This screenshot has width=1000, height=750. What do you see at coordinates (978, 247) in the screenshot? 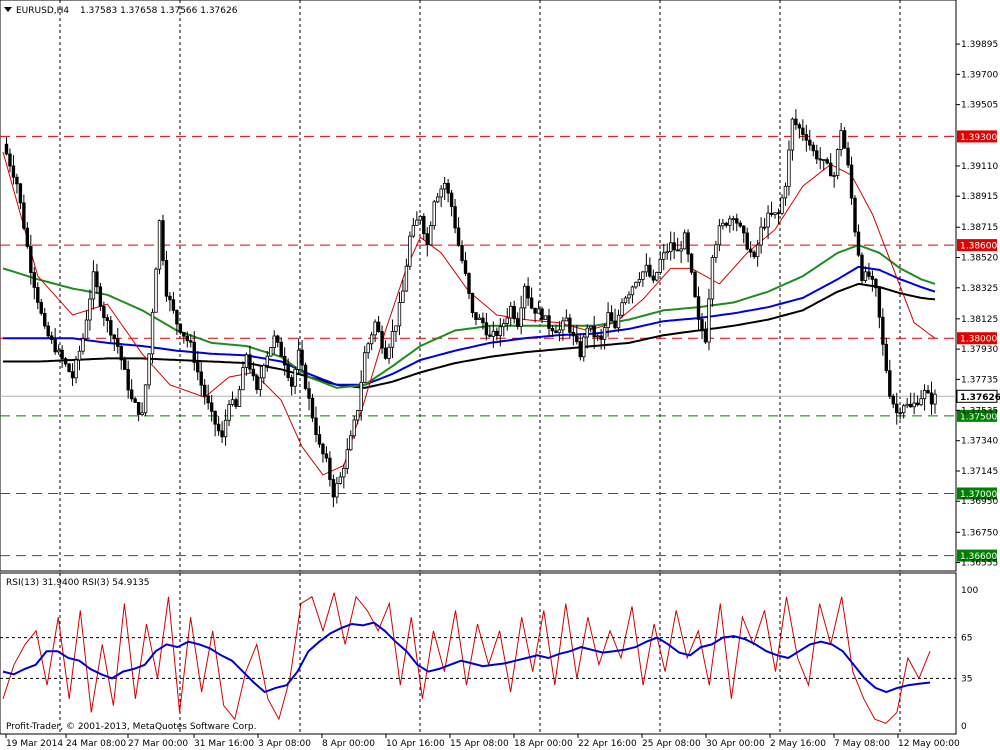
I see `level-badge-label: 1.38600` at bounding box center [978, 247].